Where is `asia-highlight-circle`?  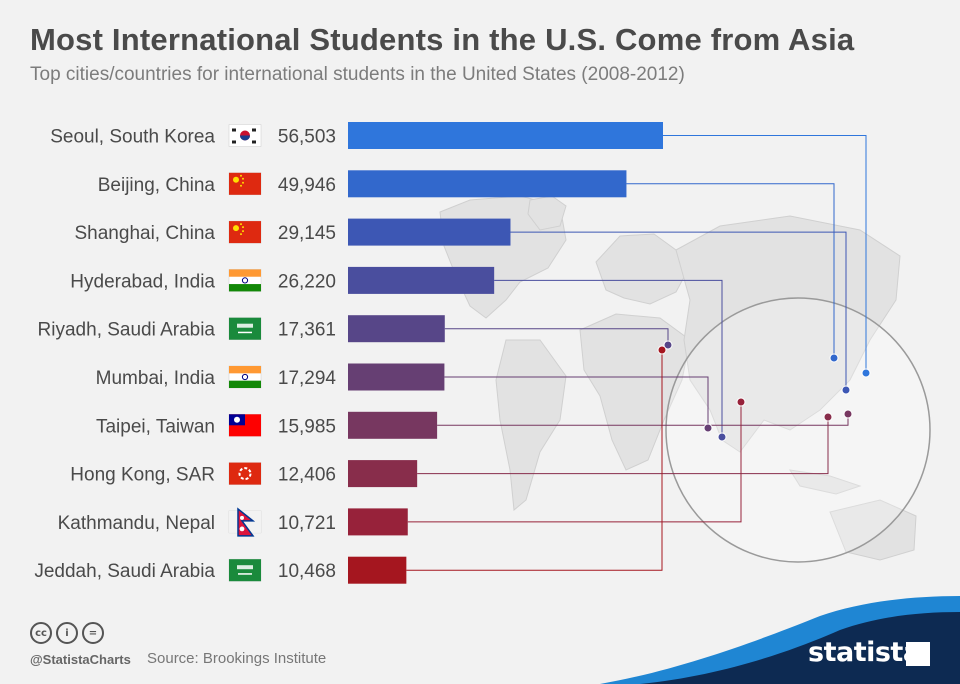
asia-highlight-circle is located at coordinates (798, 430).